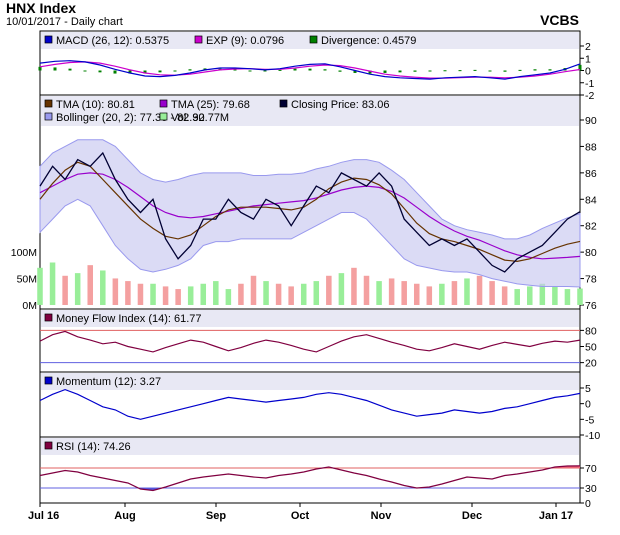  I want to click on x-tick-label: Jan 17, so click(556, 516).